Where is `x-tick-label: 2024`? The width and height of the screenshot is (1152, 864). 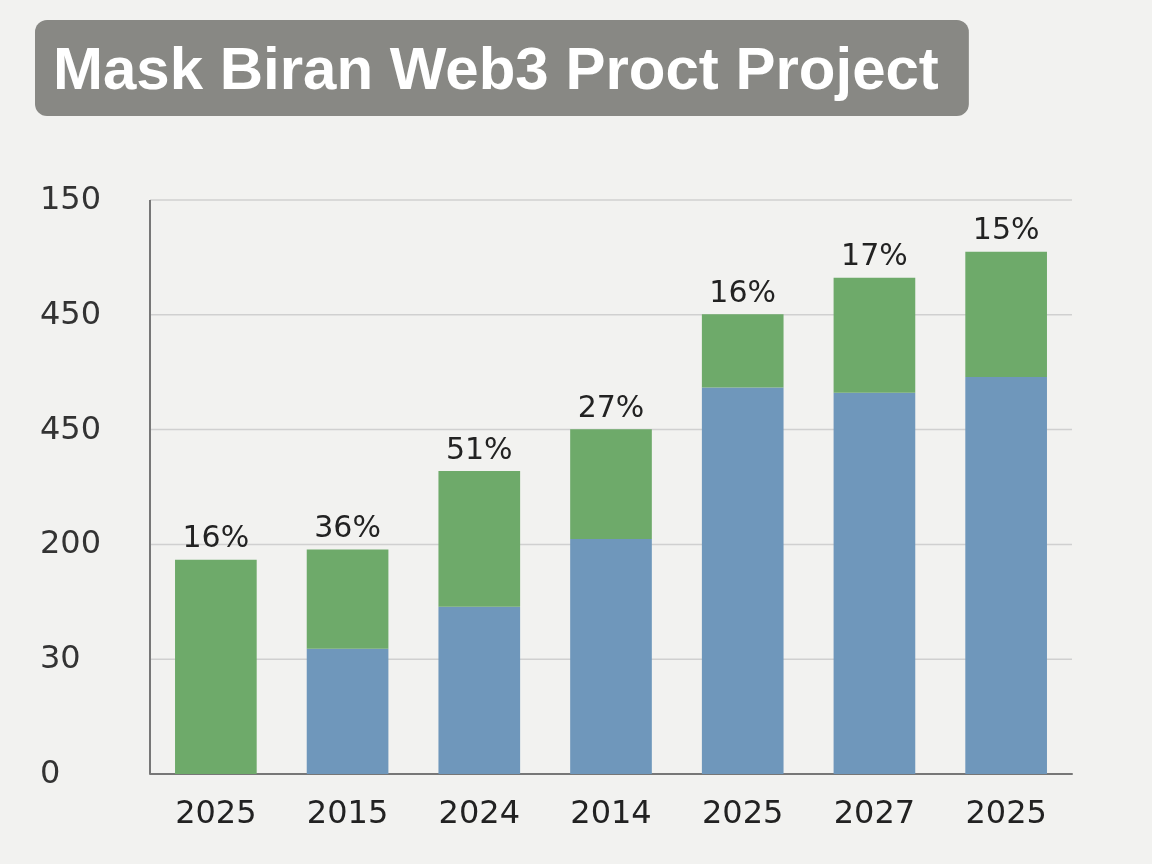
x-tick-label: 2024 is located at coordinates (479, 812).